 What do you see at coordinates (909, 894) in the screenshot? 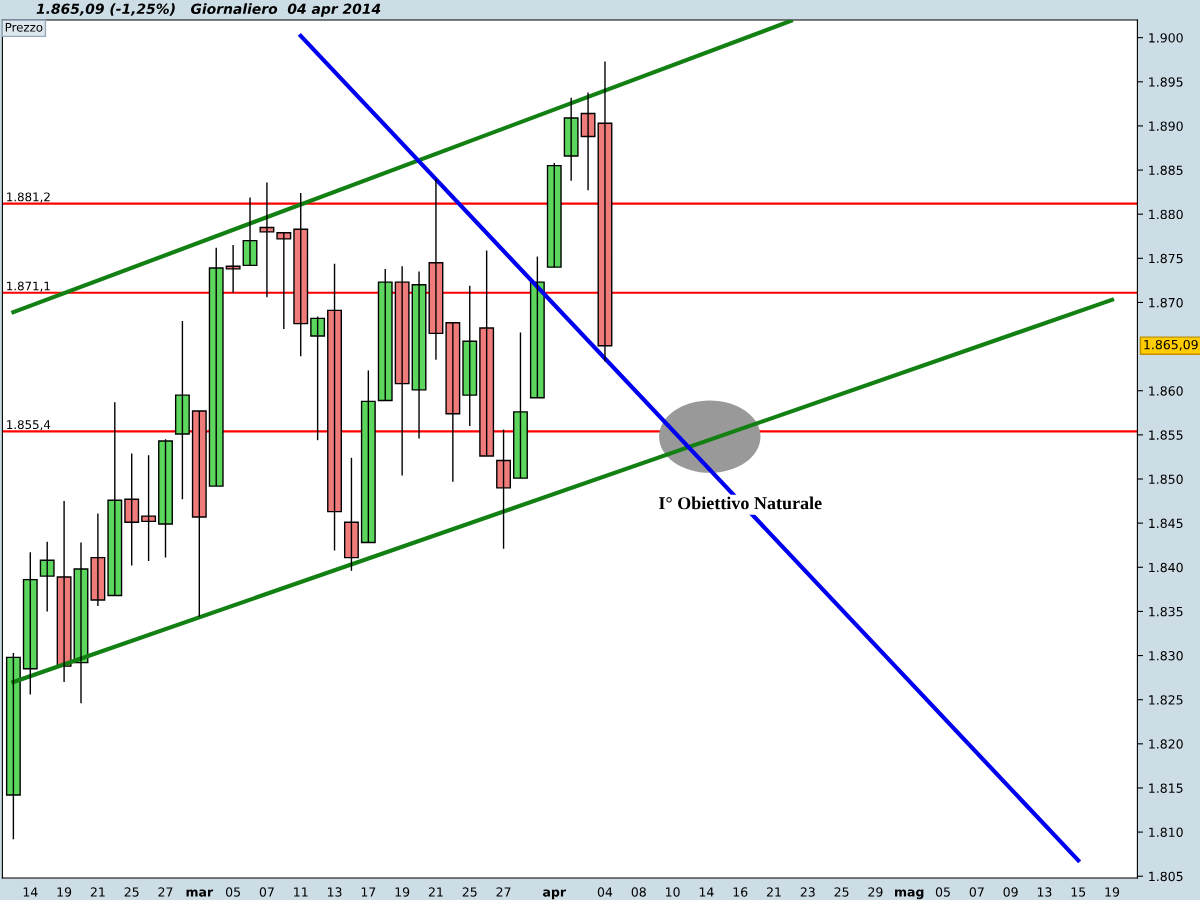
I see `x-tick-label: mag` at bounding box center [909, 894].